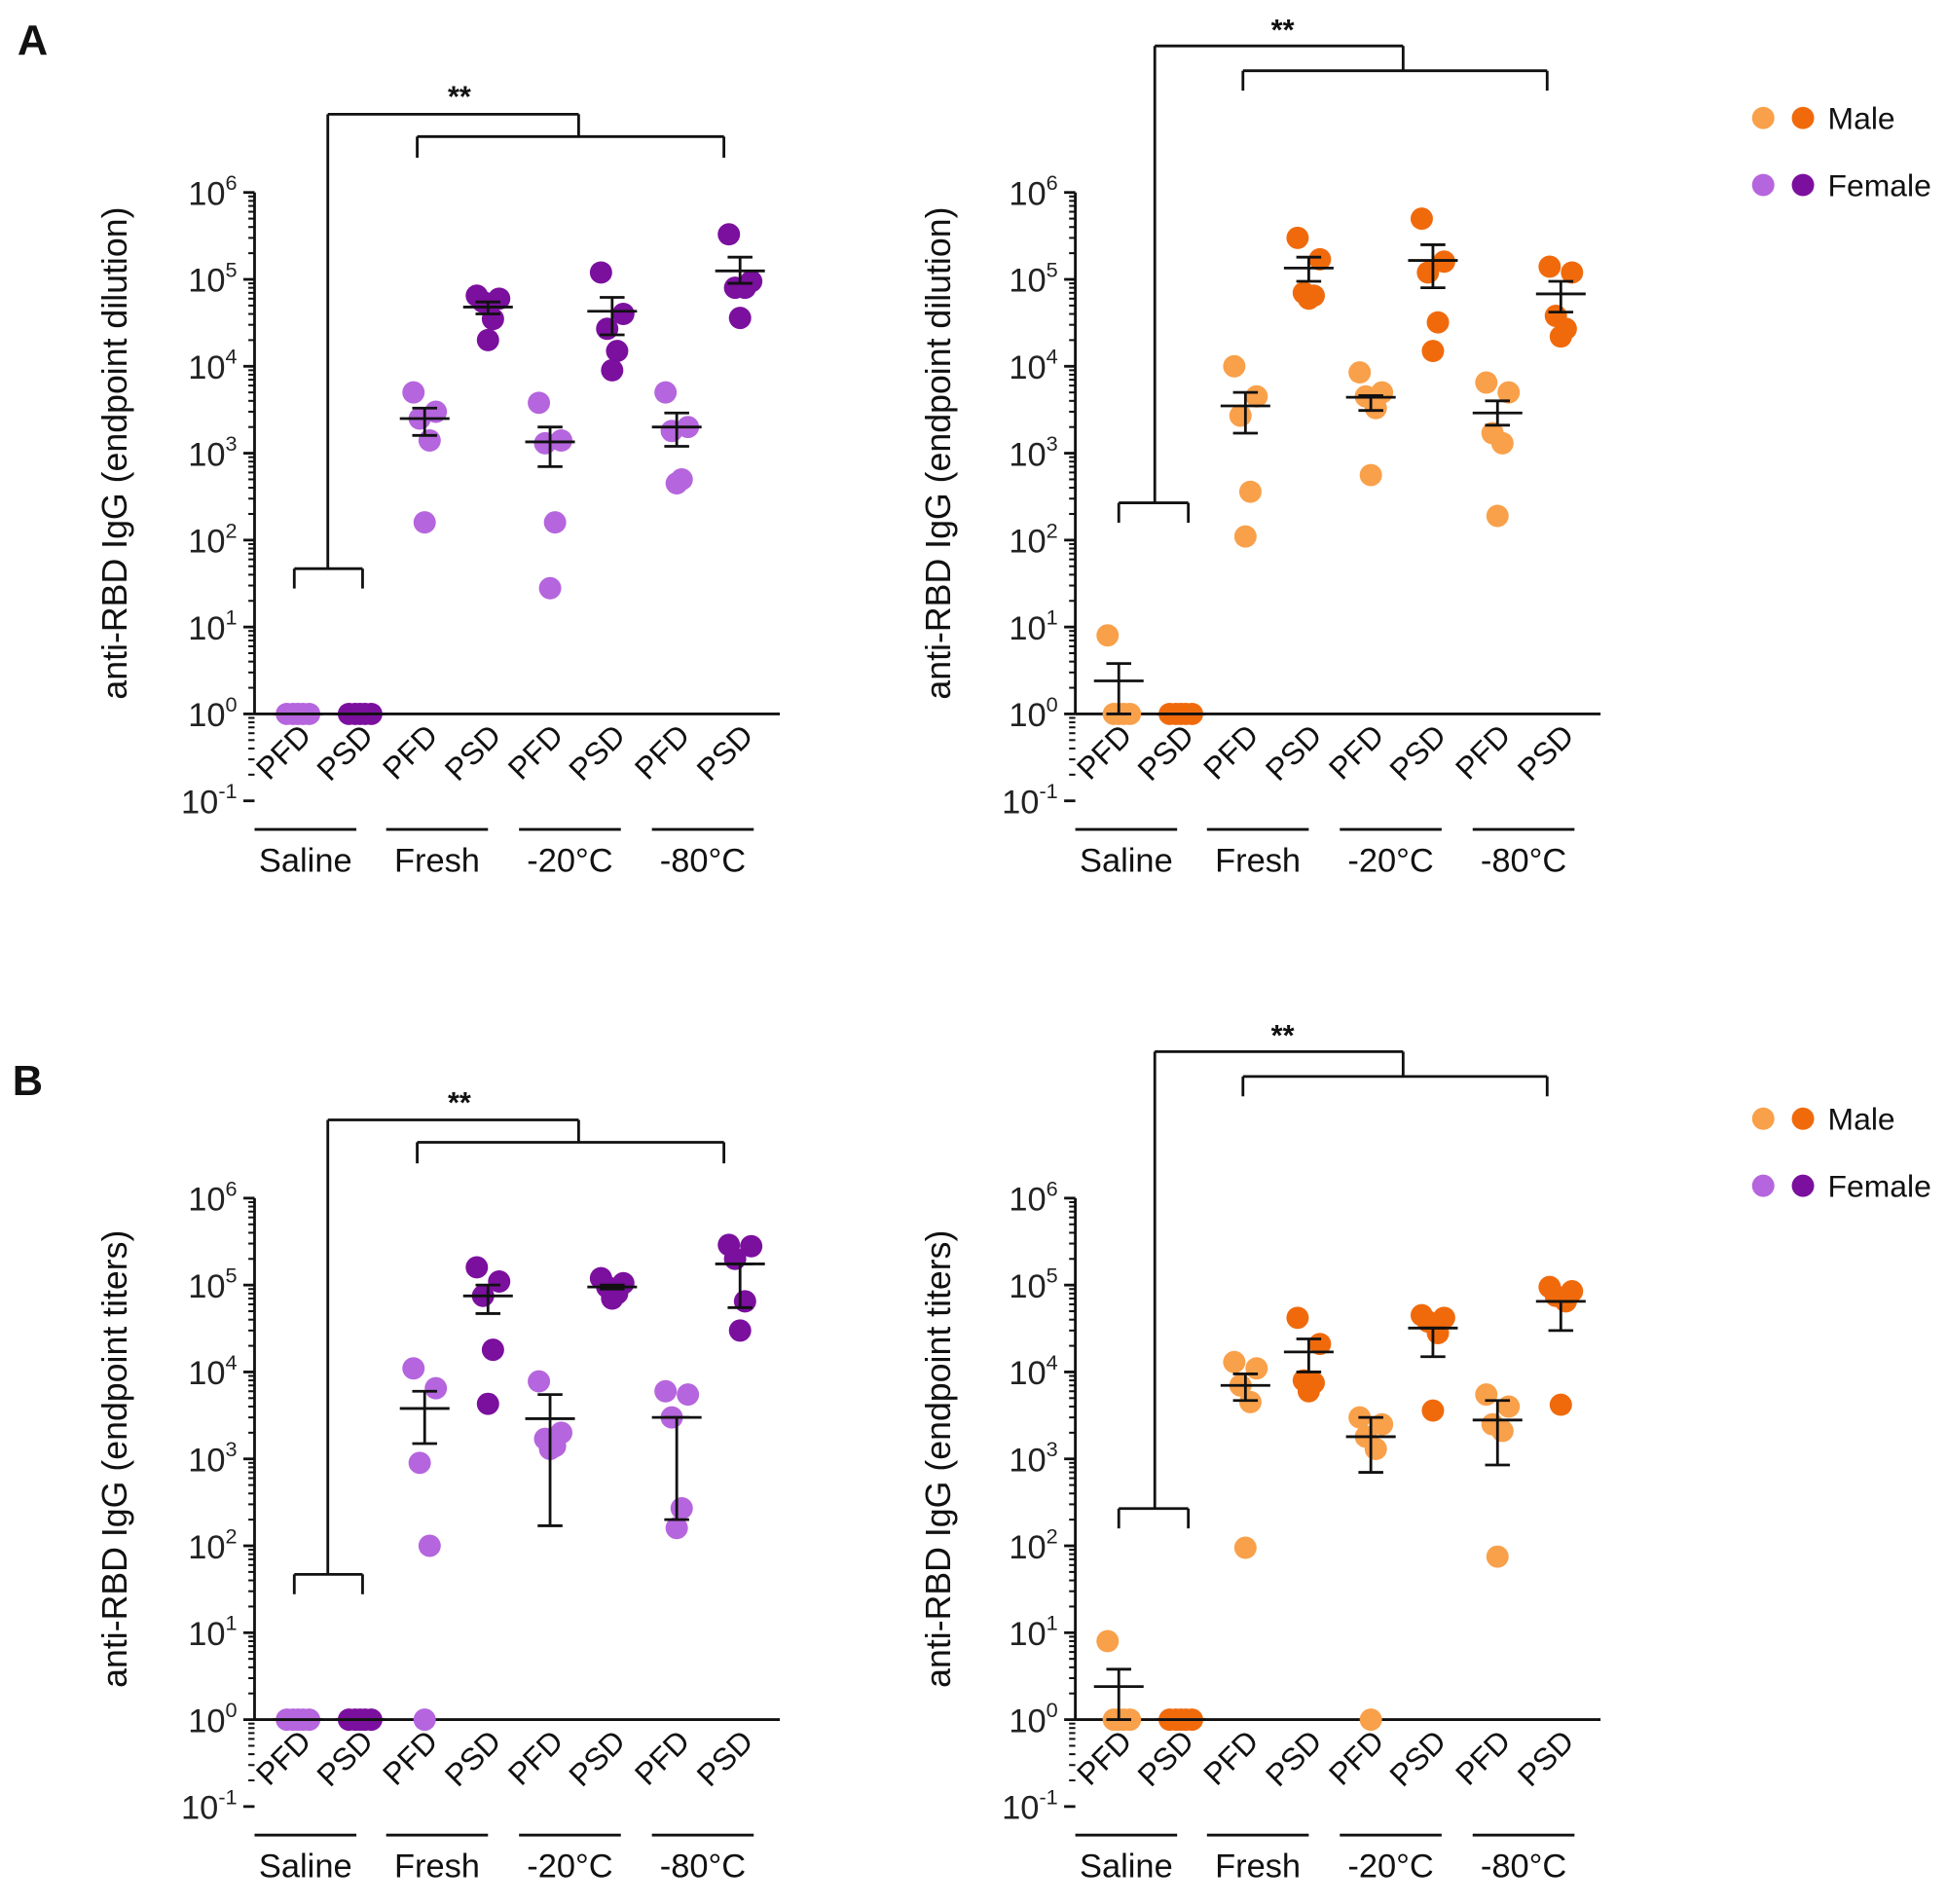 Image resolution: width=1947 pixels, height=1904 pixels. Describe the element at coordinates (1803, 185) in the screenshot. I see `legend-marker-dark` at that location.